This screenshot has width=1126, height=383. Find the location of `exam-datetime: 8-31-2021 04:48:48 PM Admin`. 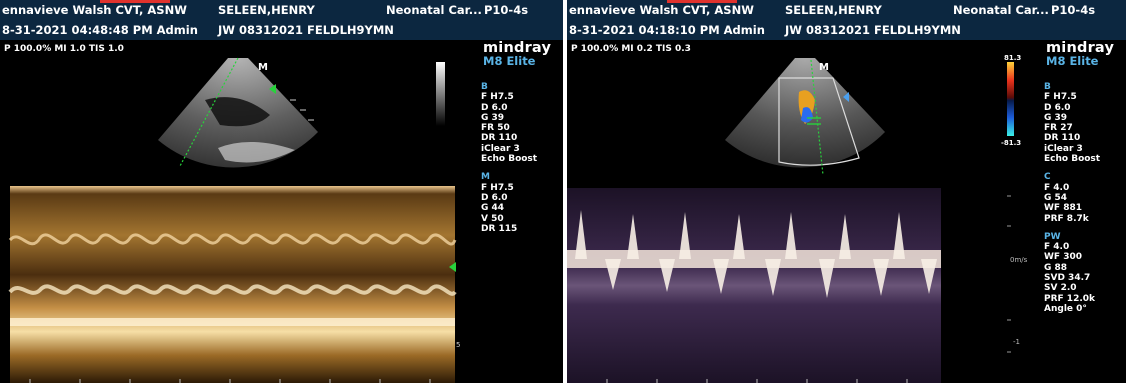

exam-datetime: 8-31-2021 04:48:48 PM Admin is located at coordinates (100, 30).